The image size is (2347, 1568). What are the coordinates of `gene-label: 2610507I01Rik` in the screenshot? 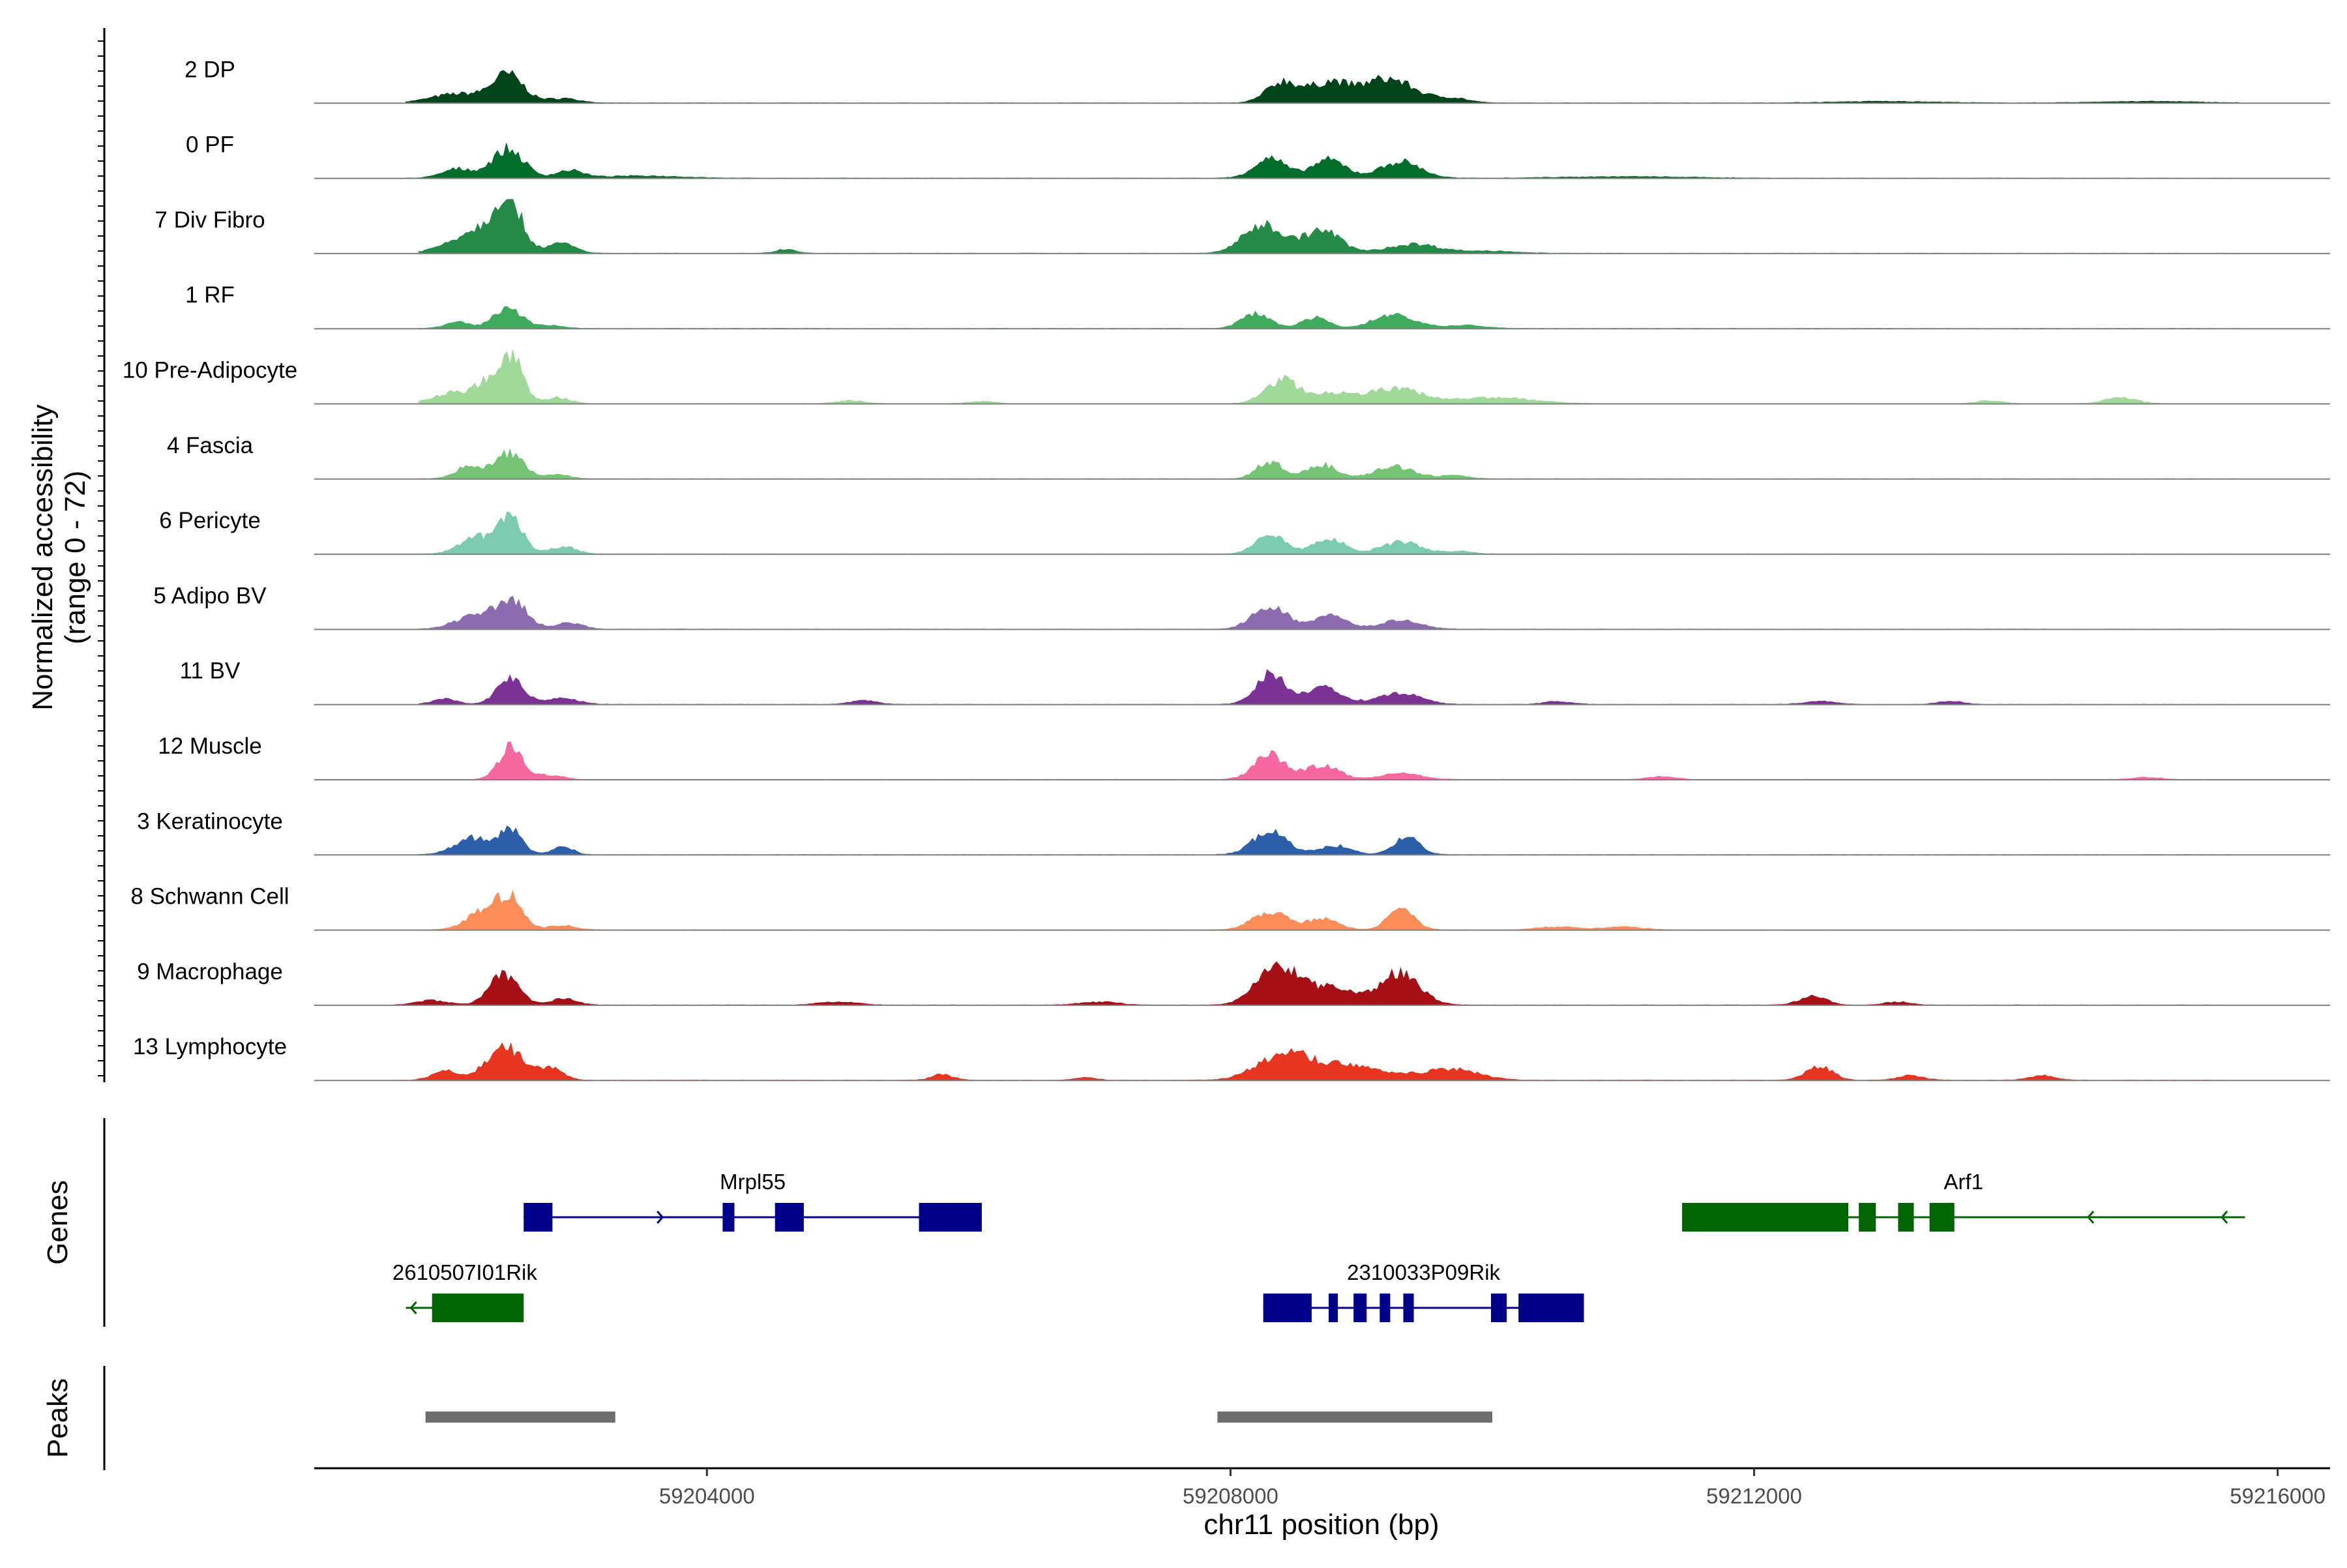 It's located at (465, 1272).